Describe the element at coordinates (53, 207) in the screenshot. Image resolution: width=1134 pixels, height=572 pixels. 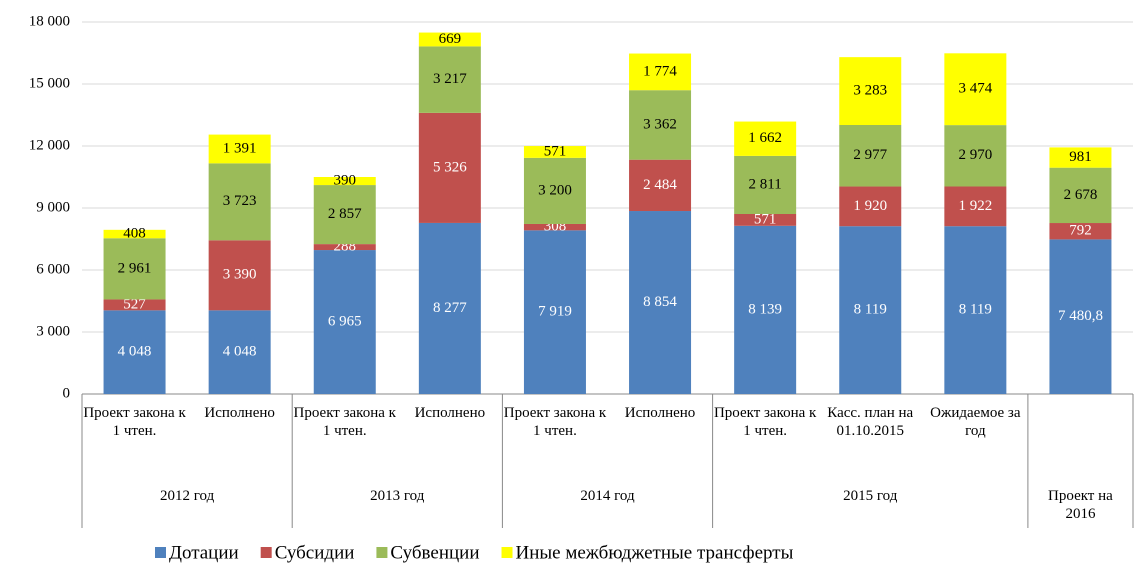
I see `y-tick-label: 9 000` at that location.